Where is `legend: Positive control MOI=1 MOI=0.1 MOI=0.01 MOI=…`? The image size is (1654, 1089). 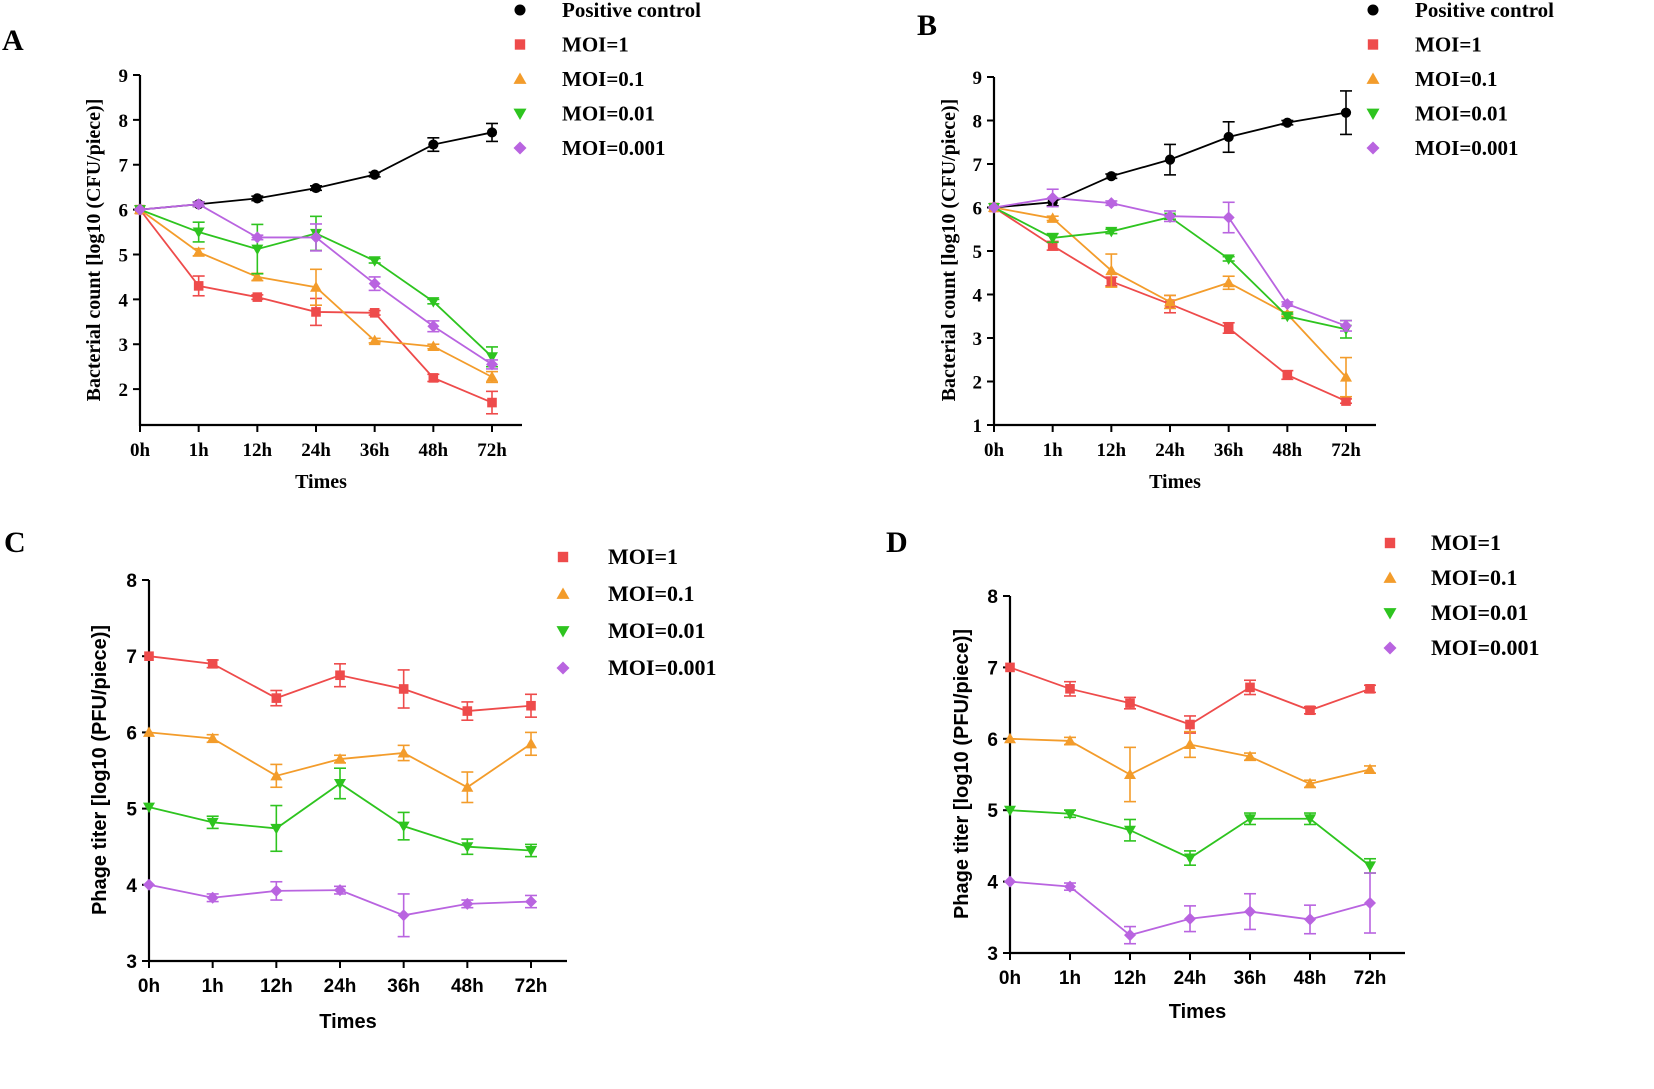 legend: Positive control MOI=1 MOI=0.1 MOI=0.01 MOI=… is located at coordinates (607, 80).